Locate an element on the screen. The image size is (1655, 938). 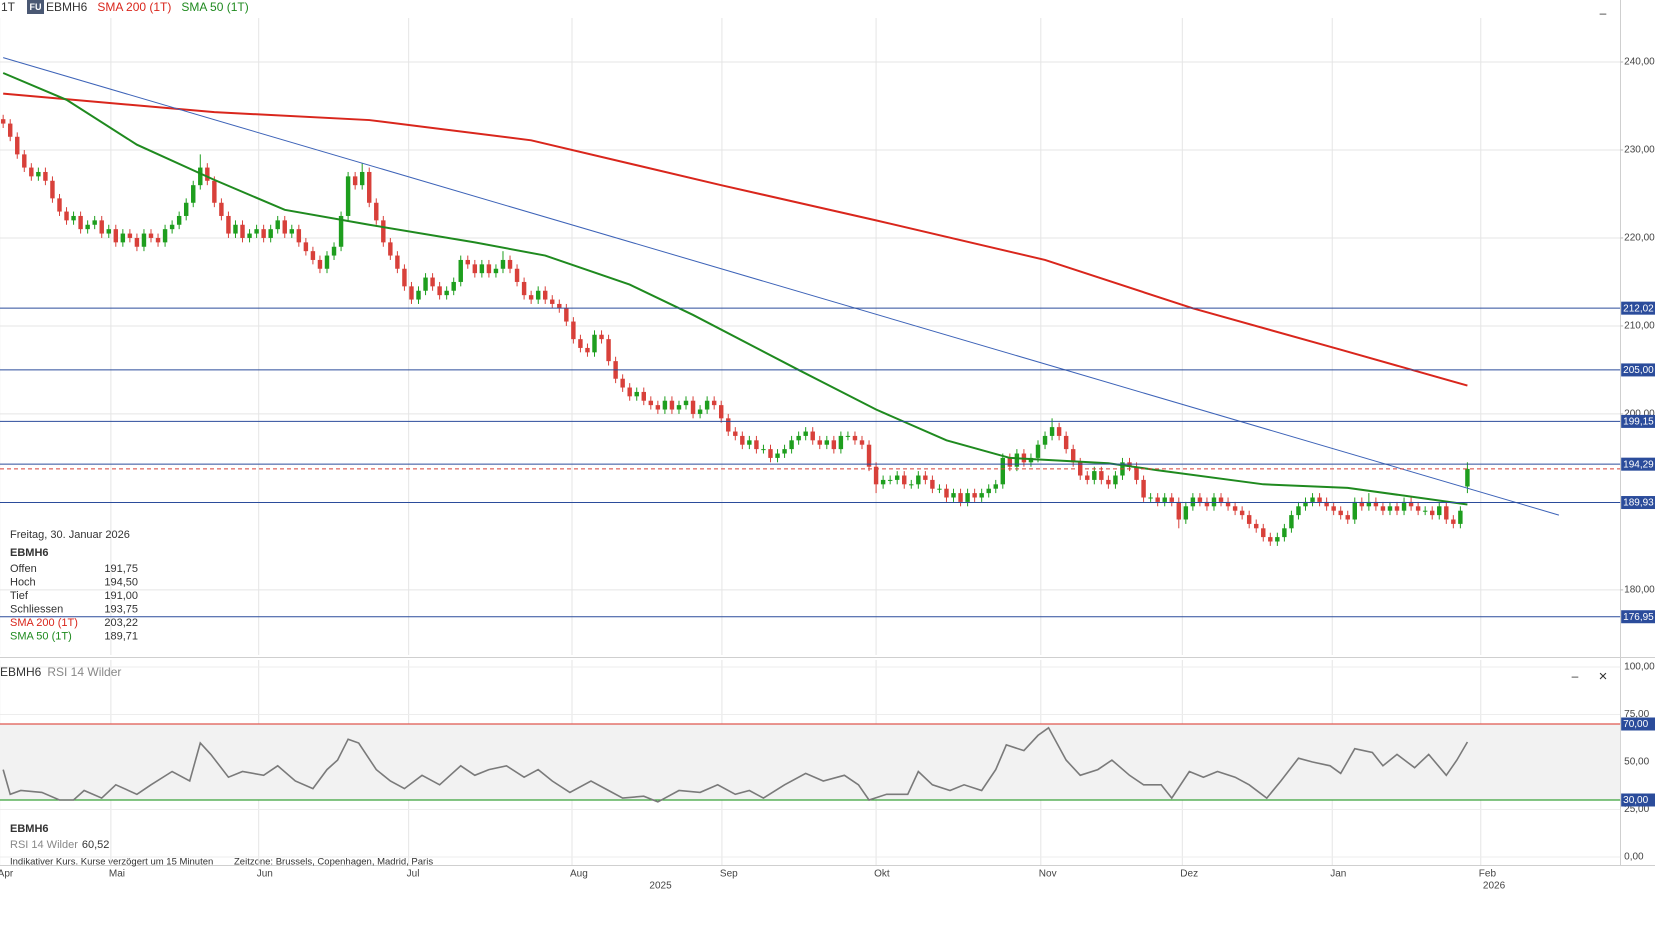
info-value: 191,75 is located at coordinates (121, 569).